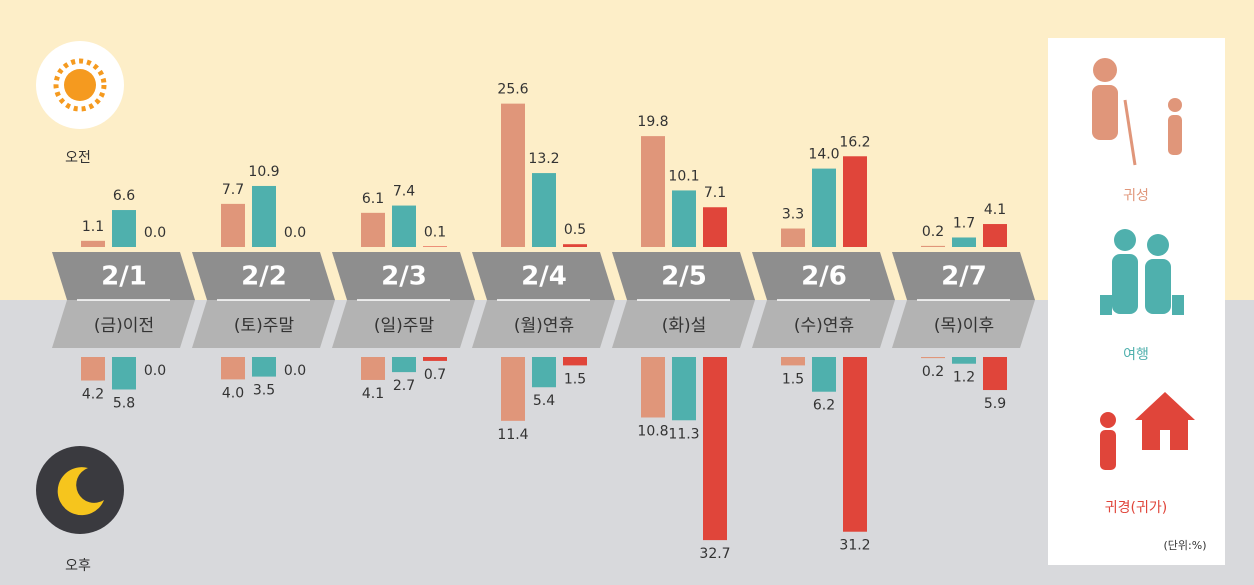  I want to click on date-label: 2/4, so click(544, 277).